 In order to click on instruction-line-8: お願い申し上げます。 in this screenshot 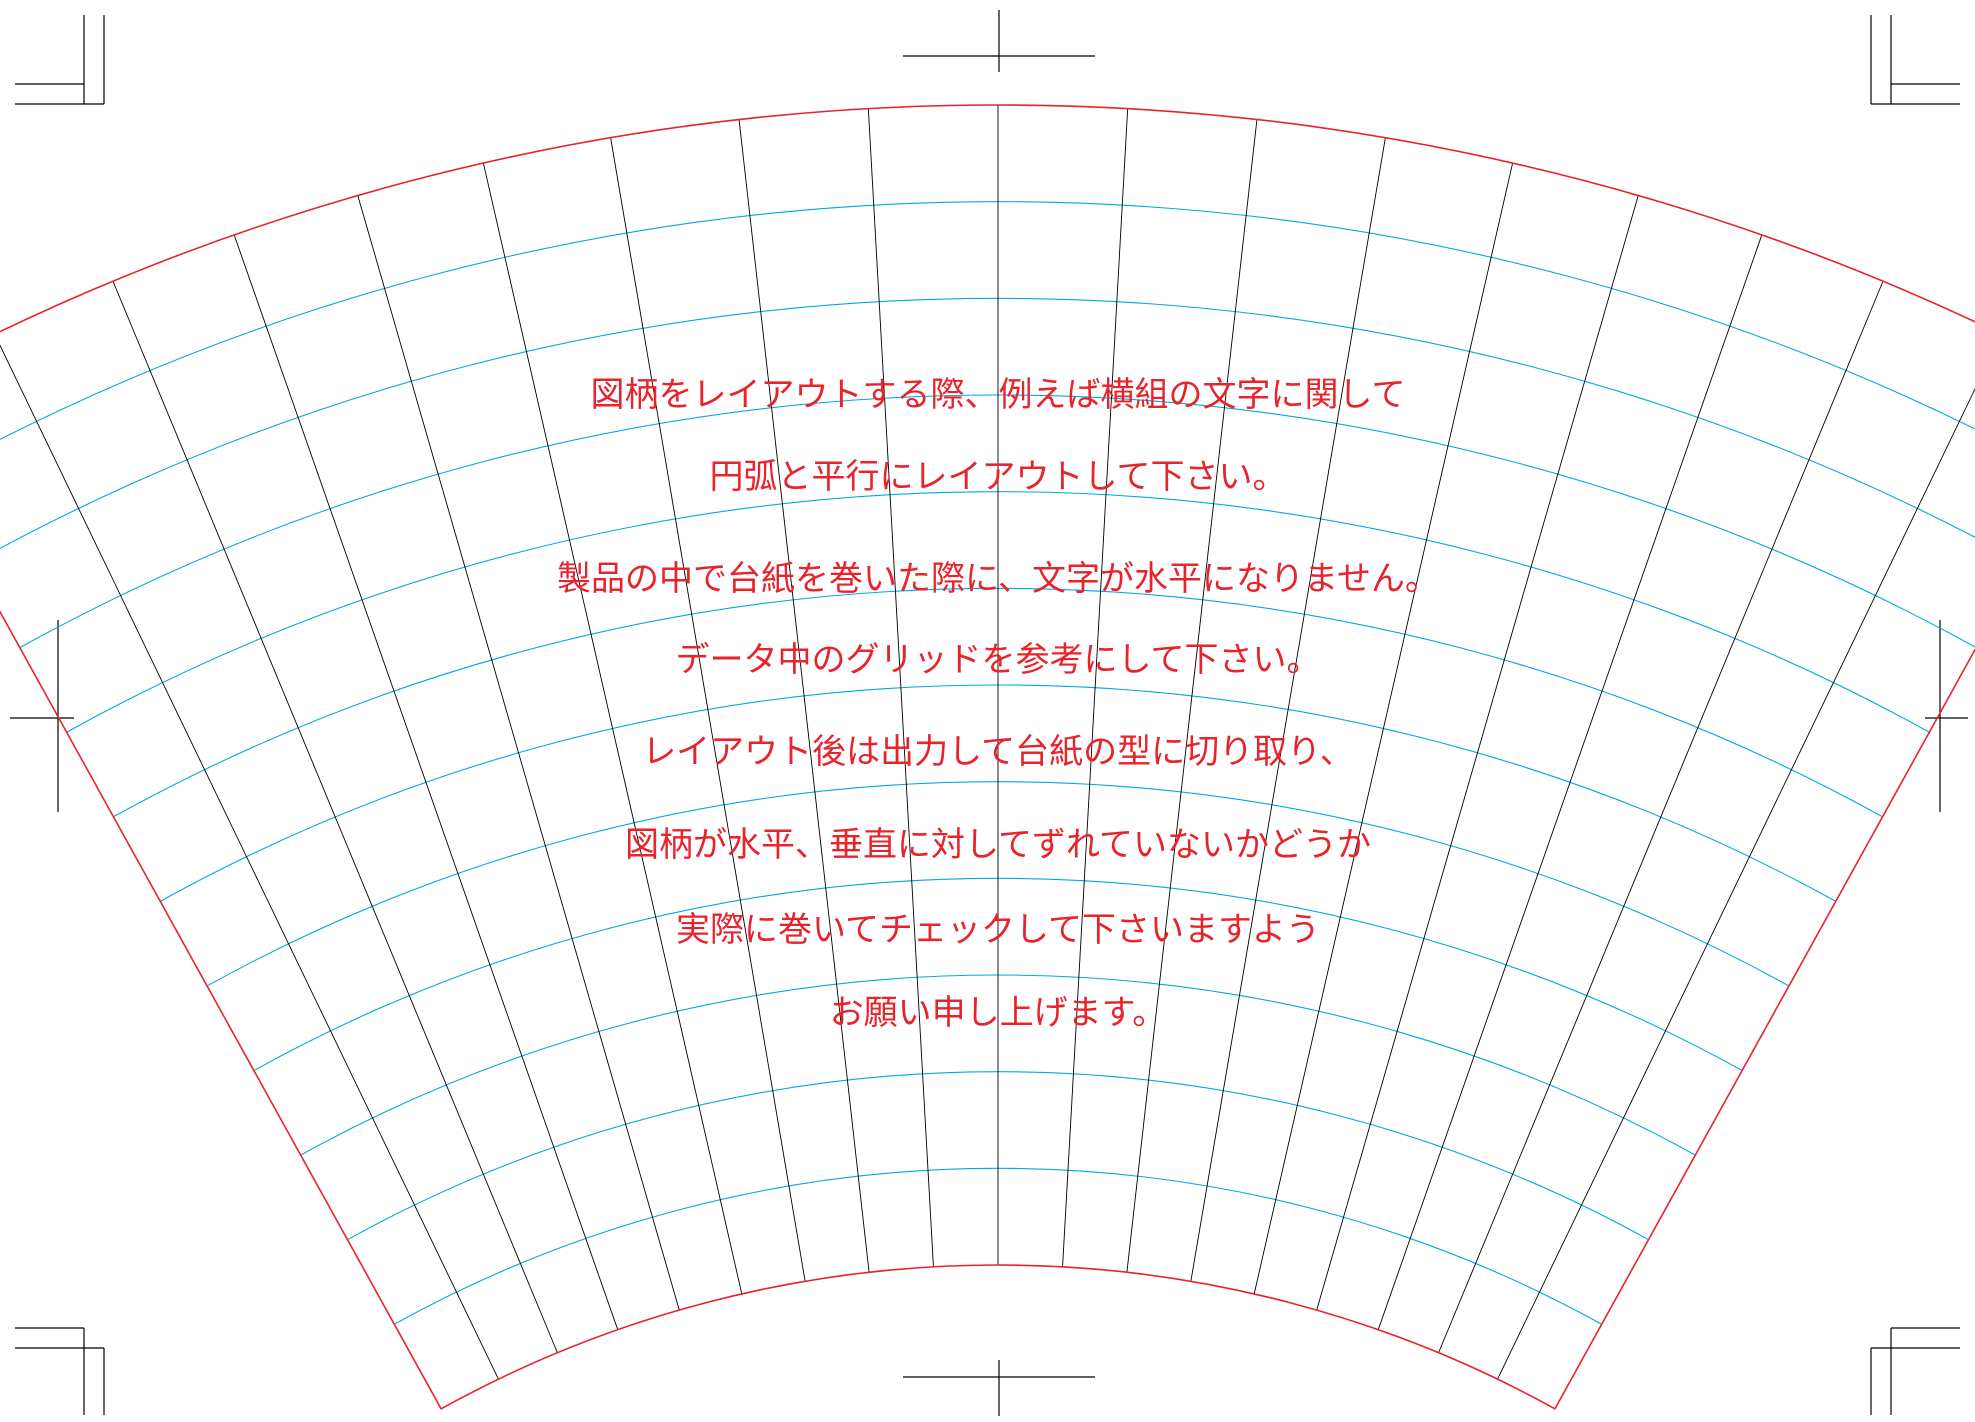, I will do `click(998, 1013)`.